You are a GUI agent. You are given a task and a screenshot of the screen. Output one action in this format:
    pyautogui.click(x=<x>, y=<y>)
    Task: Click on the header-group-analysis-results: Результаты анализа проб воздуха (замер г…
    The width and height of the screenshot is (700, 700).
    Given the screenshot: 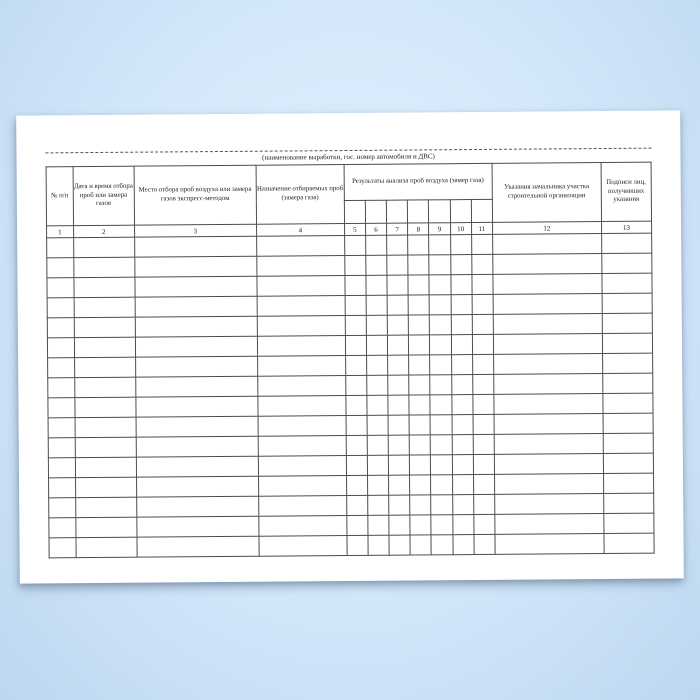 What is the action you would take?
    pyautogui.click(x=418, y=182)
    